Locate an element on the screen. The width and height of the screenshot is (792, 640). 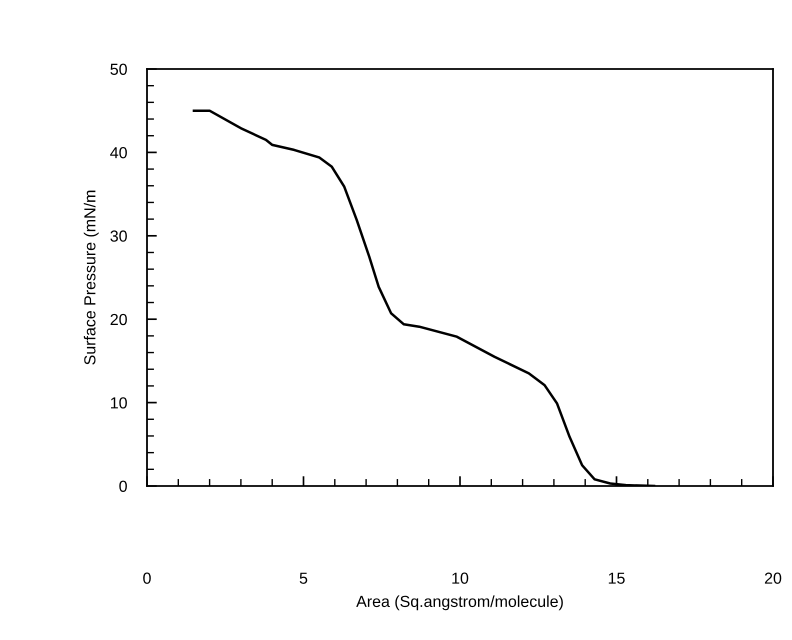
x-tick-label: 0 is located at coordinates (147, 578).